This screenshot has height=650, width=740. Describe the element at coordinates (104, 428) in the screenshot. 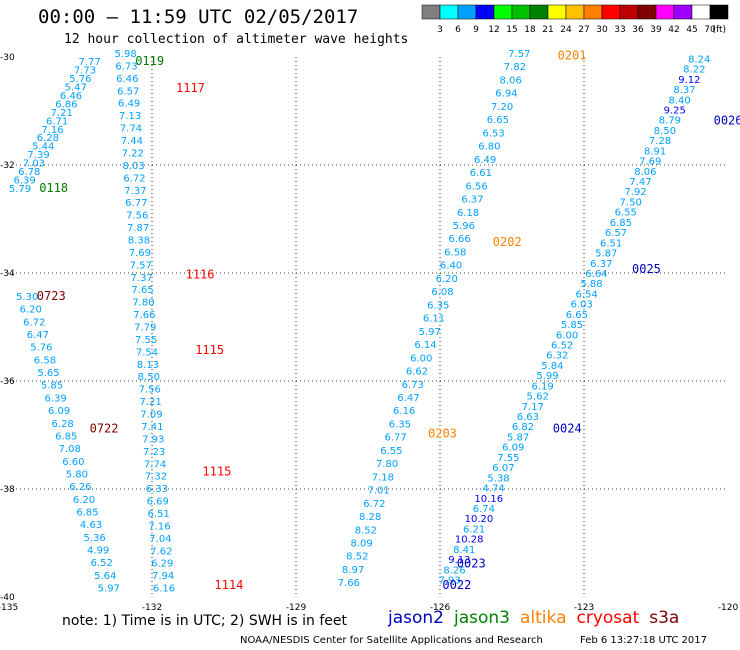

I see `pass-time-label: 0722` at that location.